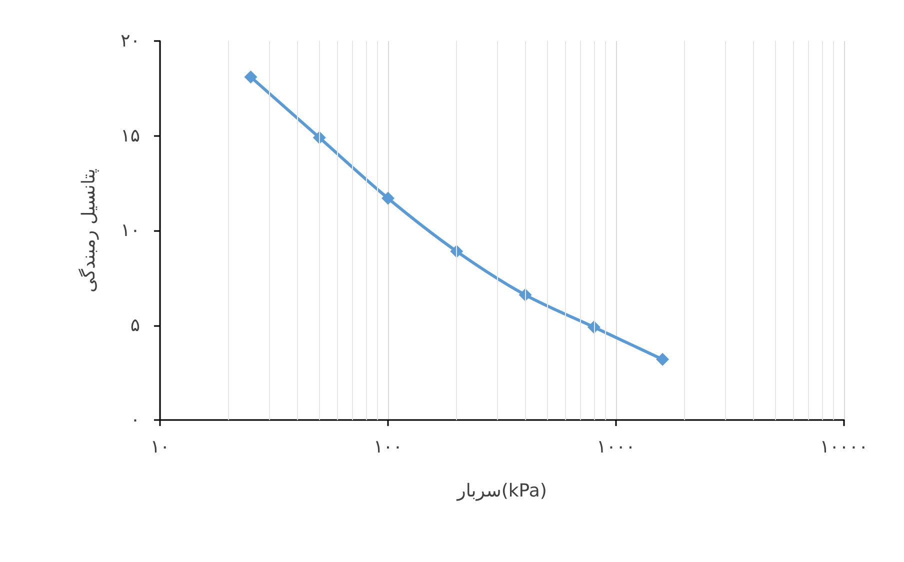  Describe the element at coordinates (135, 420) in the screenshot. I see `y-tick-label: ۰` at that location.